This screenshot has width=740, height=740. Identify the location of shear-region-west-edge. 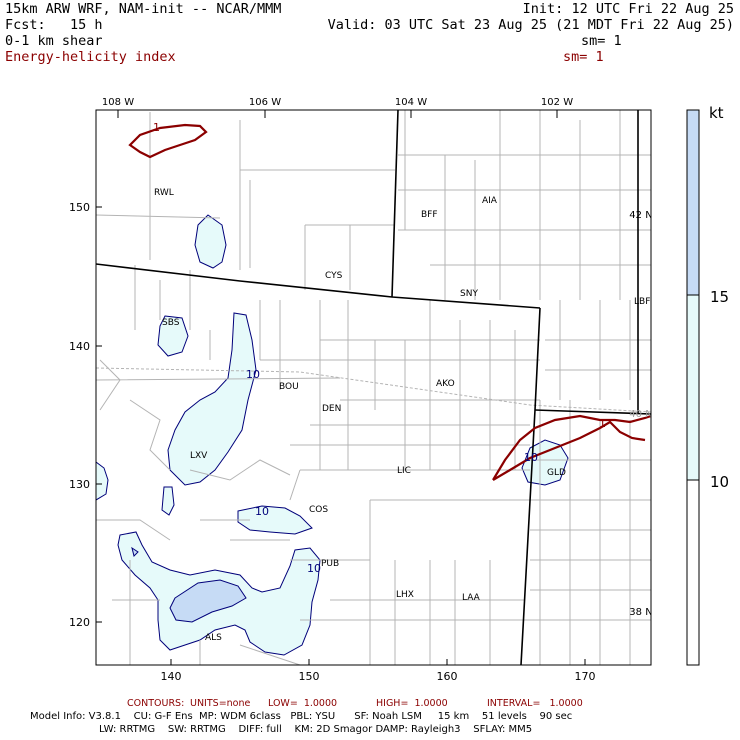
(102, 481).